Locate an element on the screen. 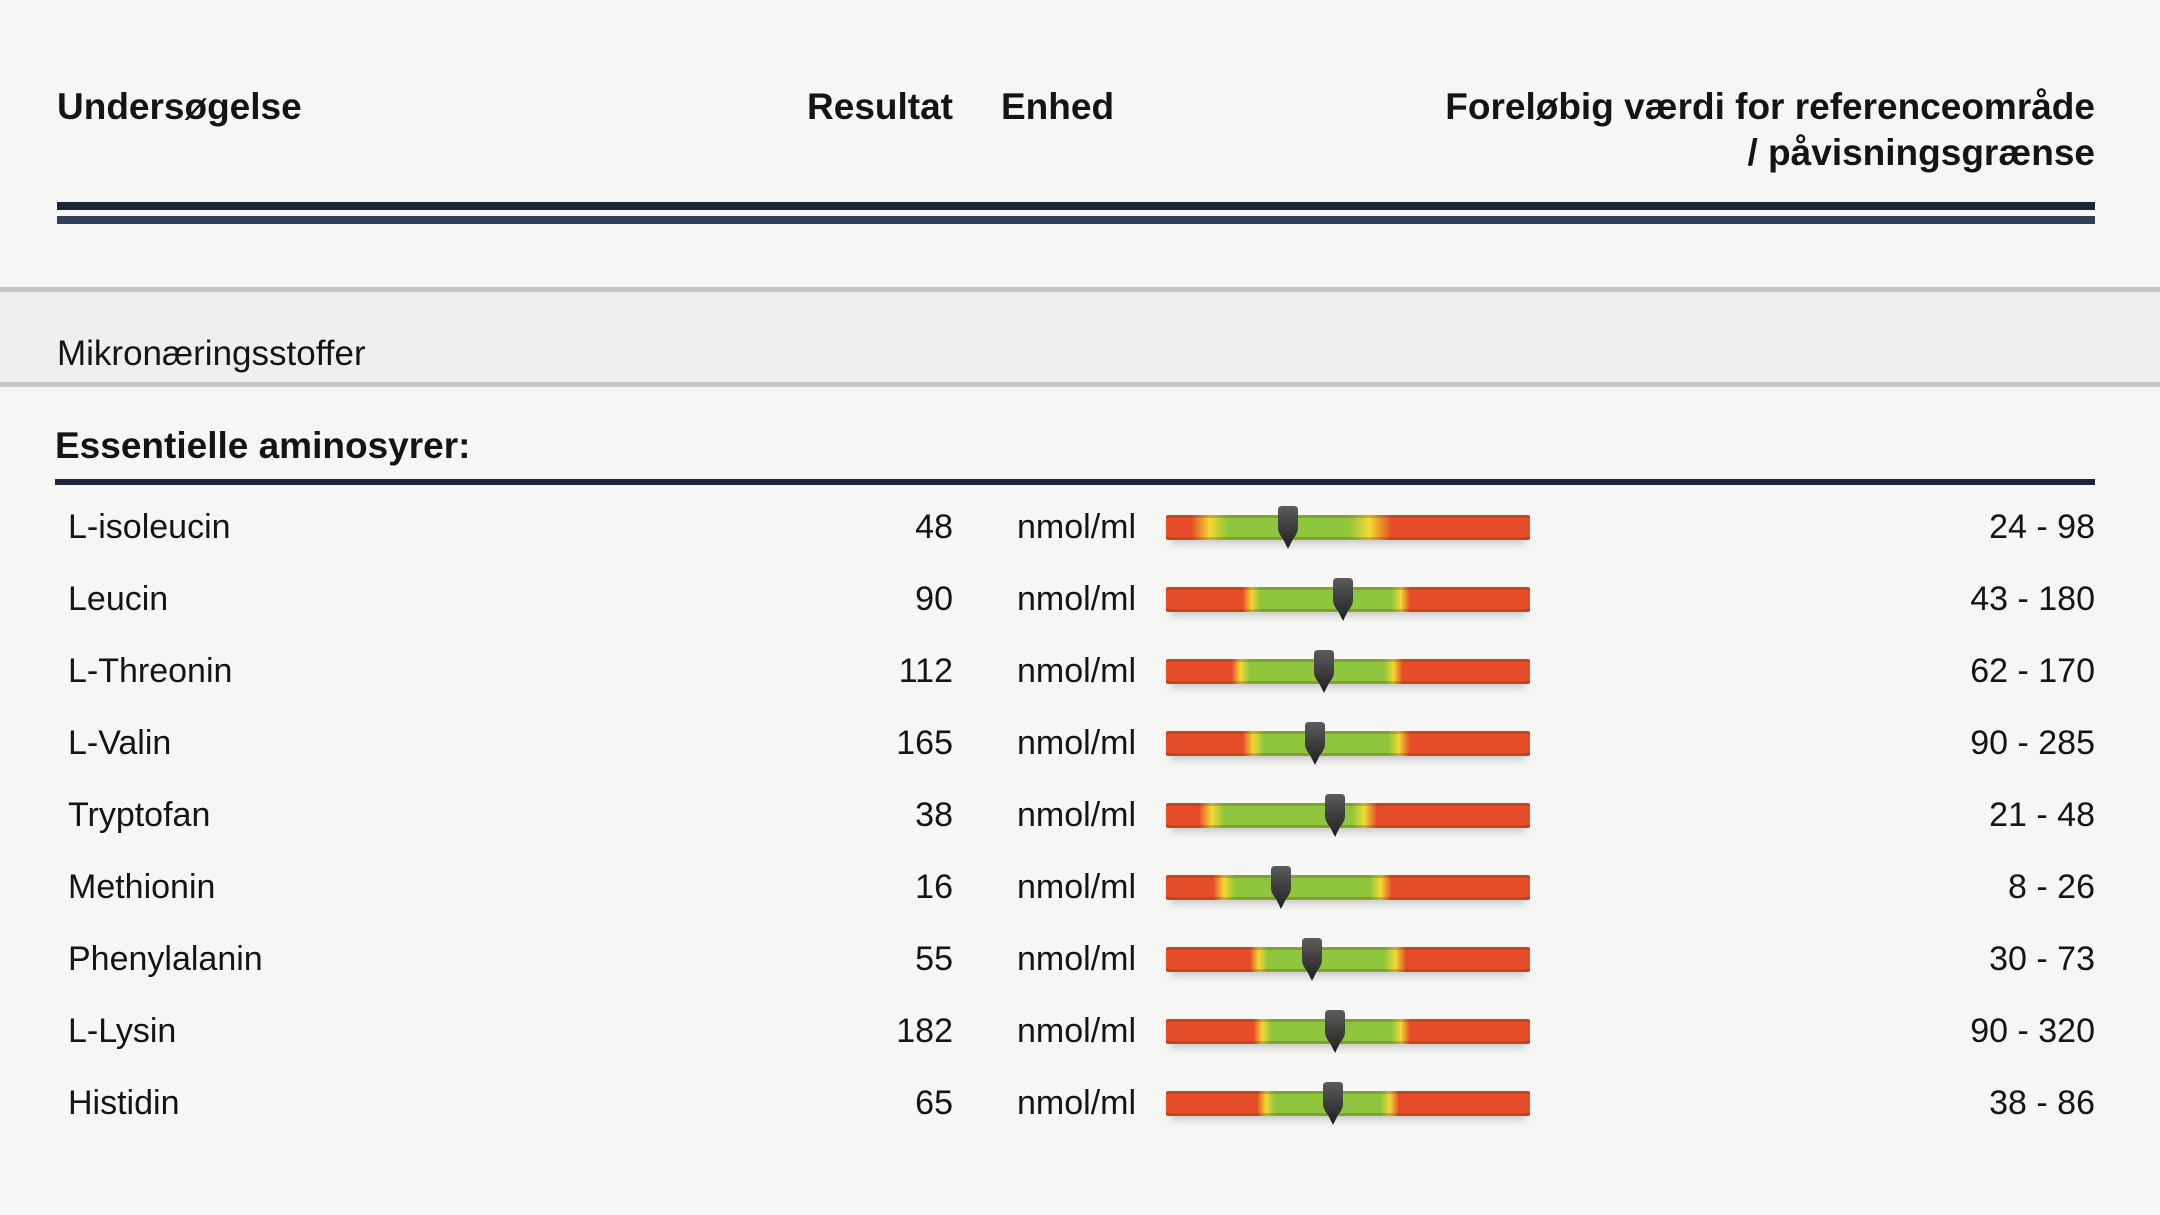 Image resolution: width=2160 pixels, height=1215 pixels. reference-range: 8 - 26 is located at coordinates (2051, 886).